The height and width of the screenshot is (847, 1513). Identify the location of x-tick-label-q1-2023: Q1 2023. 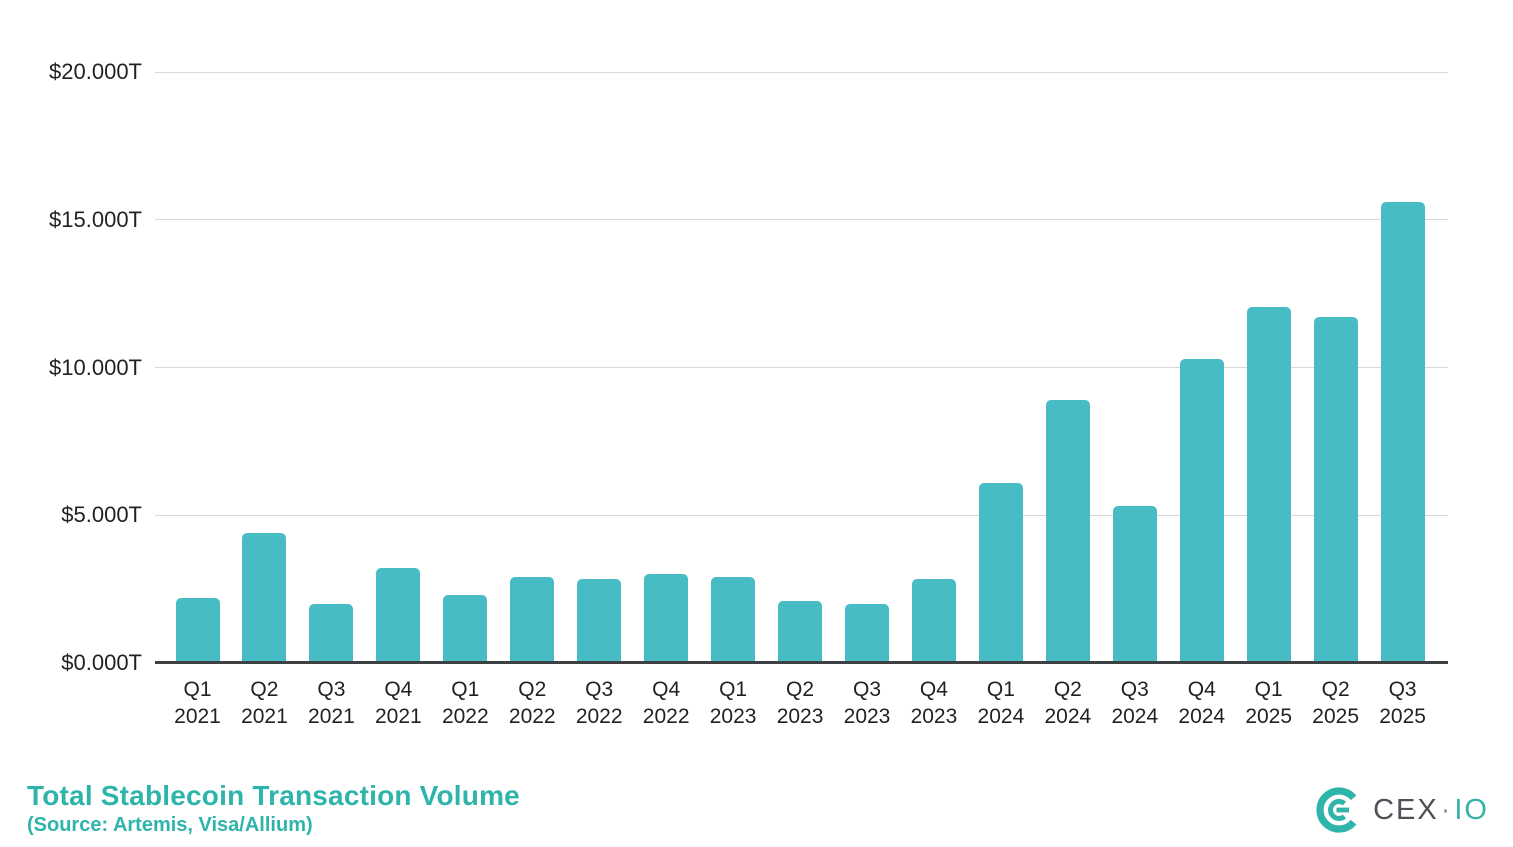
(733, 703).